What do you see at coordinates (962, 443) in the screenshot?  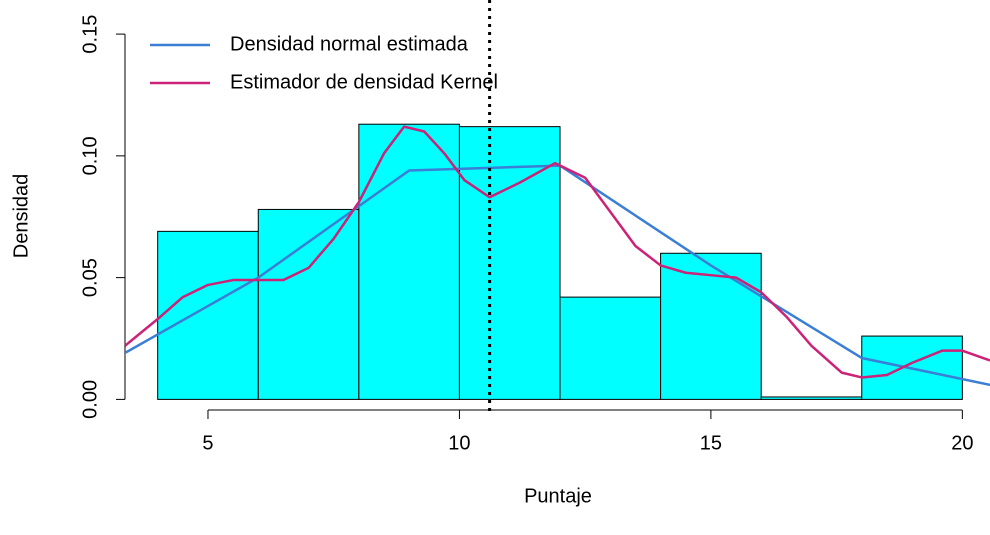 I see `x-tick-label: 20` at bounding box center [962, 443].